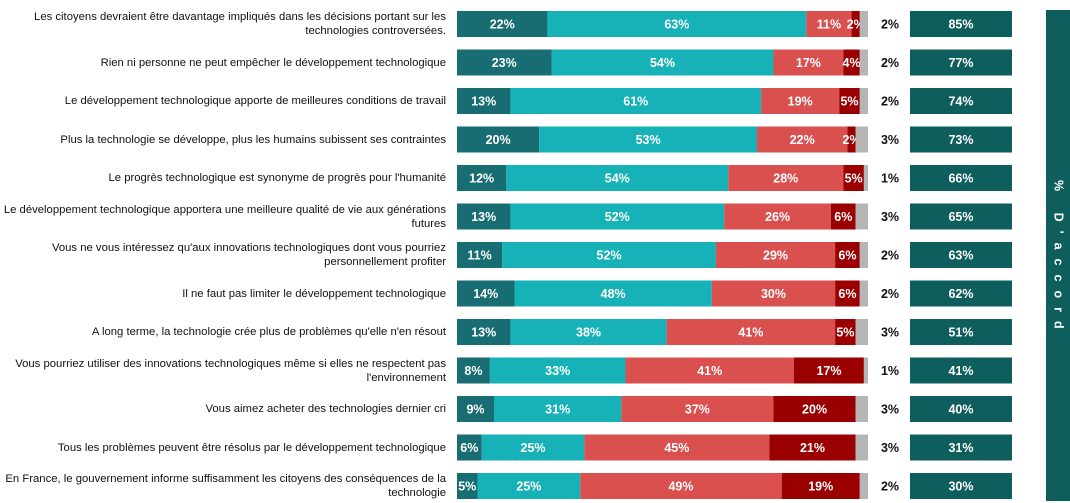 The height and width of the screenshot is (503, 1070). I want to click on value-label: 26%, so click(777, 217).